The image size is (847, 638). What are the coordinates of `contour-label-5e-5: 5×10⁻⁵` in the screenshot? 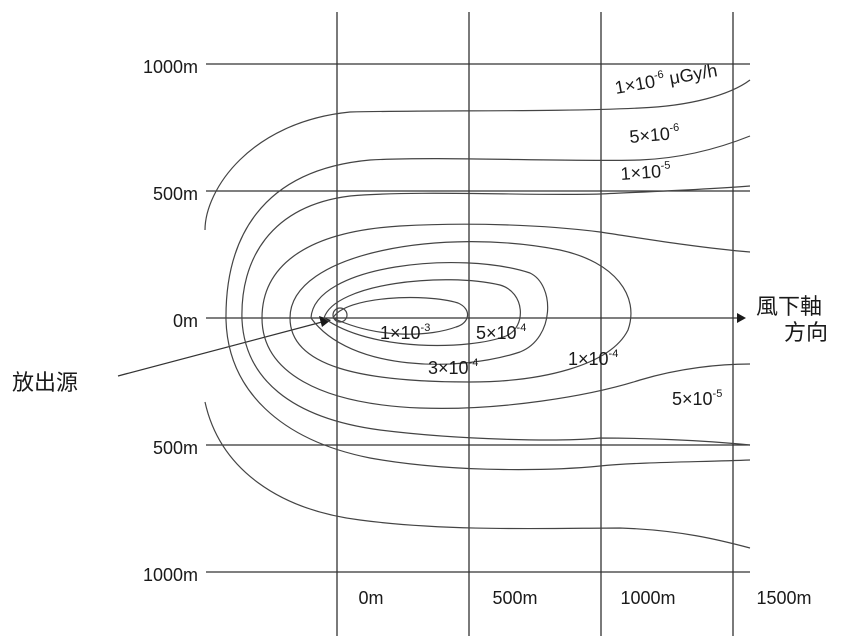 It's located at (697, 398).